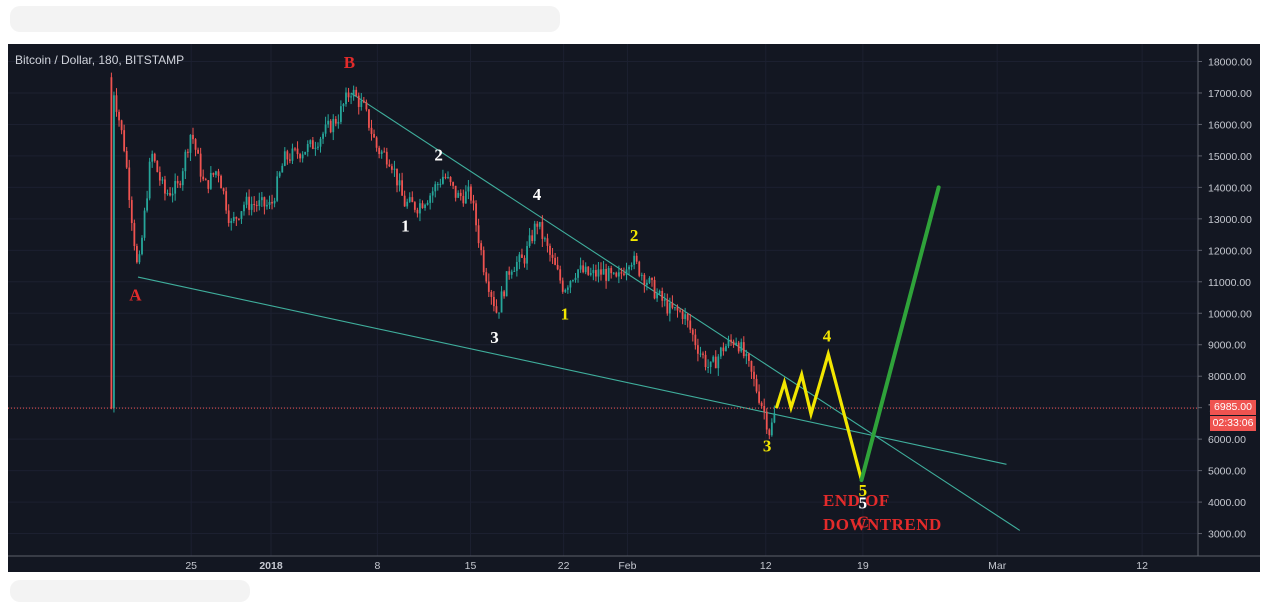 The height and width of the screenshot is (608, 1268). What do you see at coordinates (1227, 535) in the screenshot?
I see `price-tick-label: 3000.00` at bounding box center [1227, 535].